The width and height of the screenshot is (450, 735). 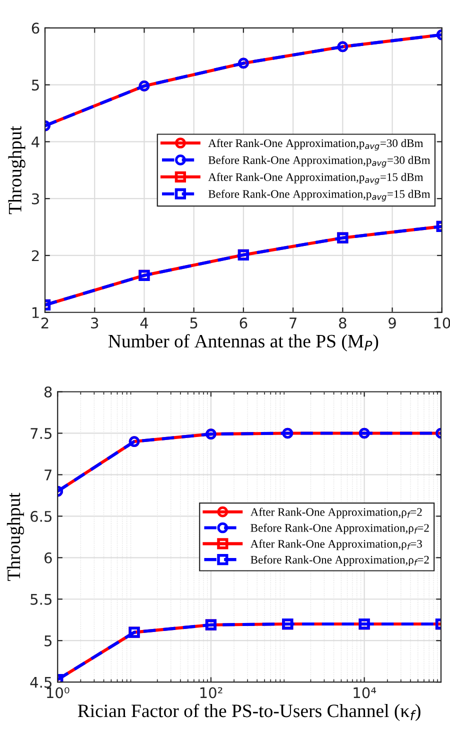 What do you see at coordinates (336, 545) in the screenshot?
I see `legend-label: After Rank-One Approximation,ρ$_{f}$=3` at bounding box center [336, 545].